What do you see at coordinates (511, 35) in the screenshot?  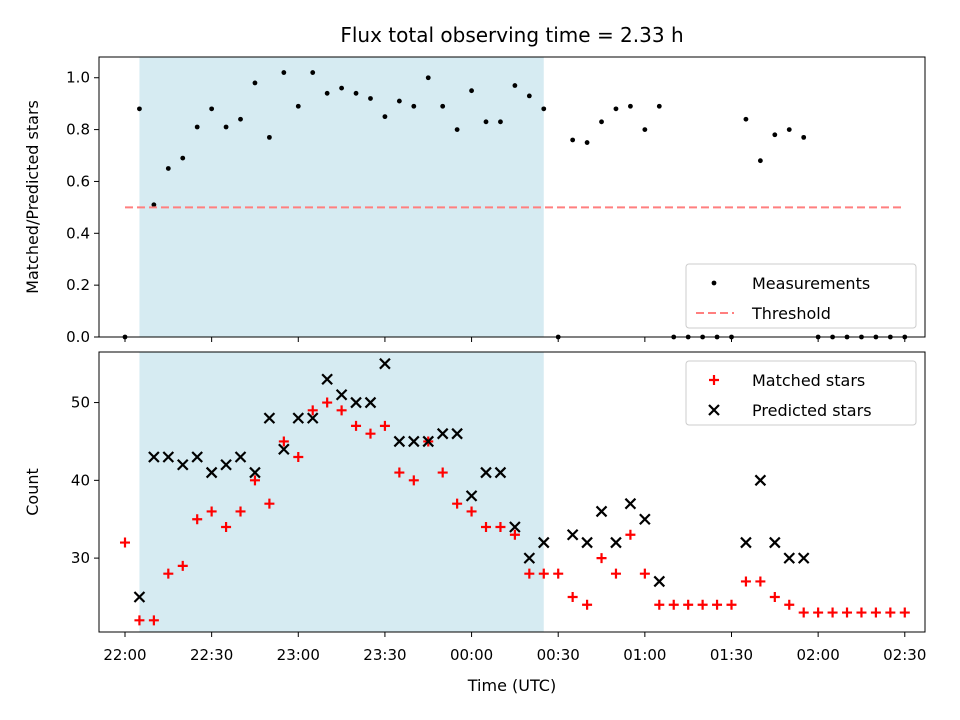 I see `chart-title: Flux total observing time = 2.33 h` at bounding box center [511, 35].